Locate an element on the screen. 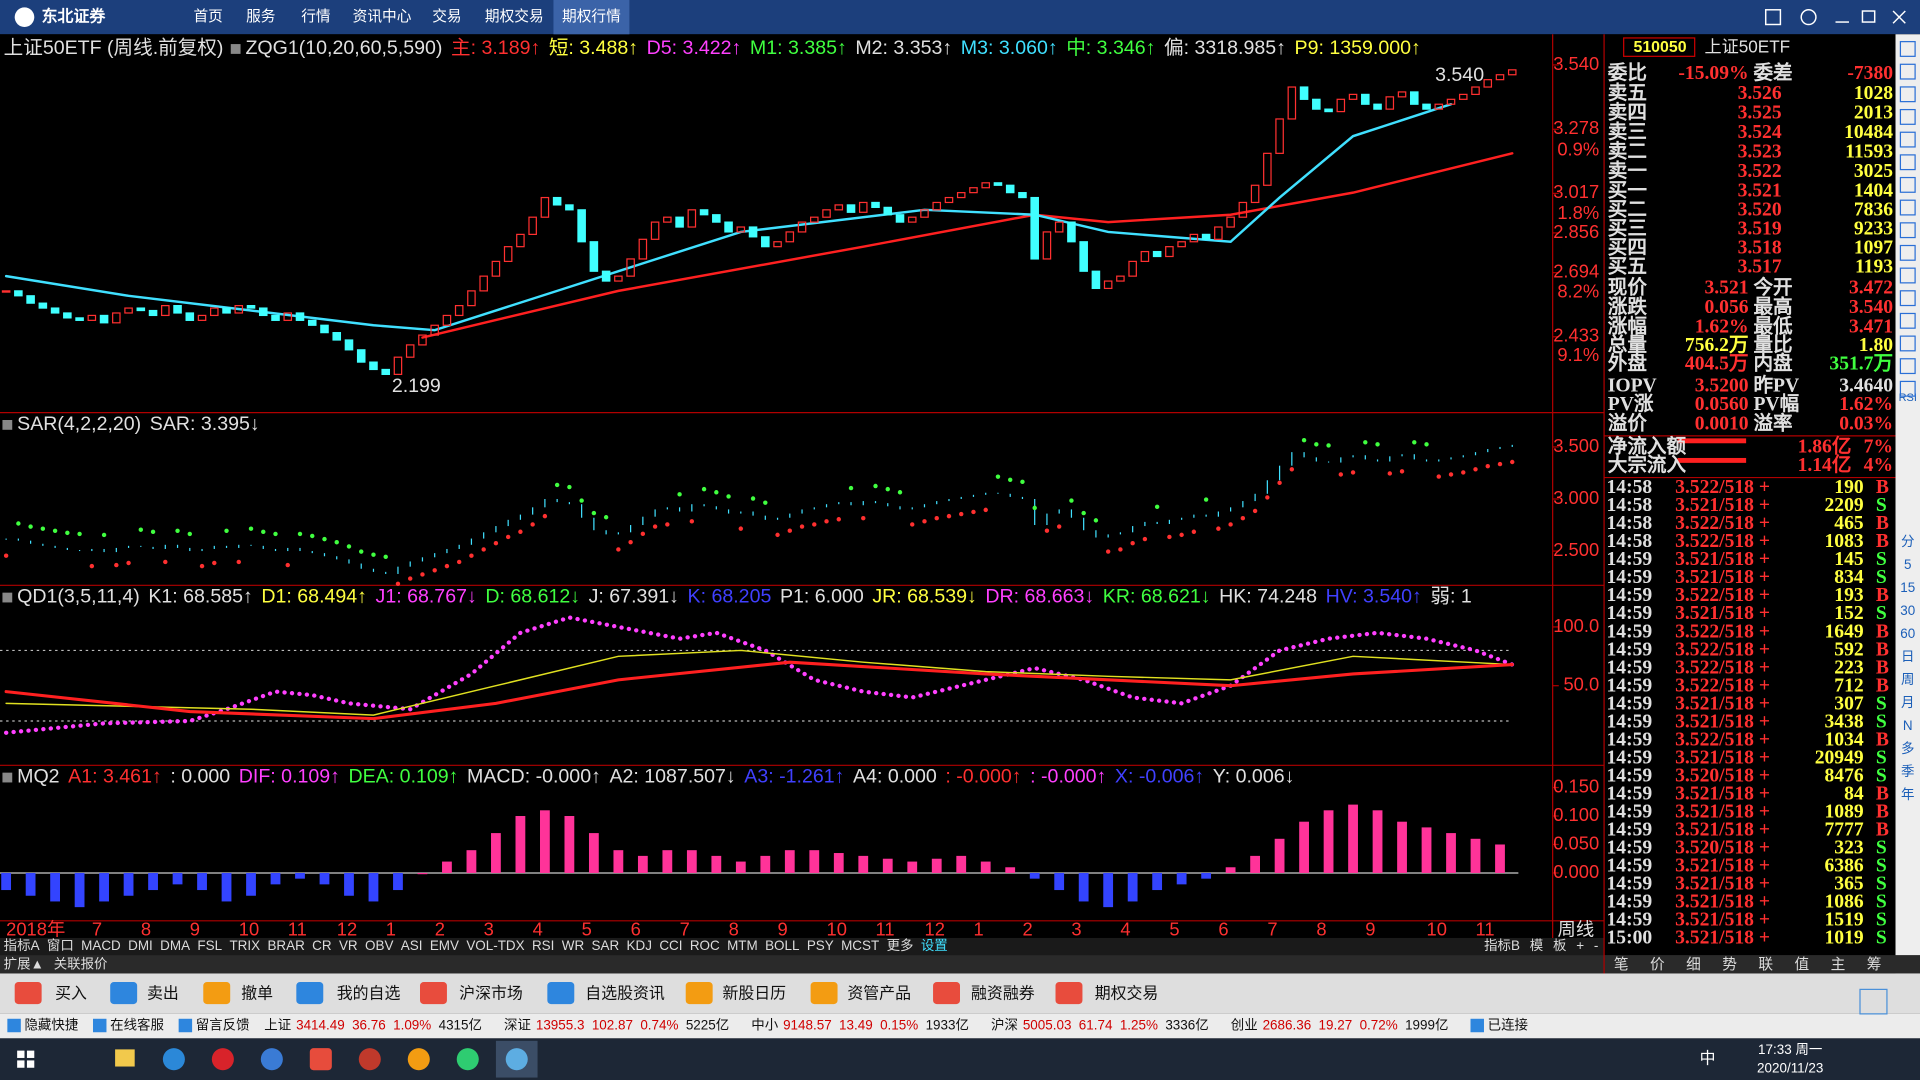  menu-item: 期权交易 is located at coordinates (514, 16).